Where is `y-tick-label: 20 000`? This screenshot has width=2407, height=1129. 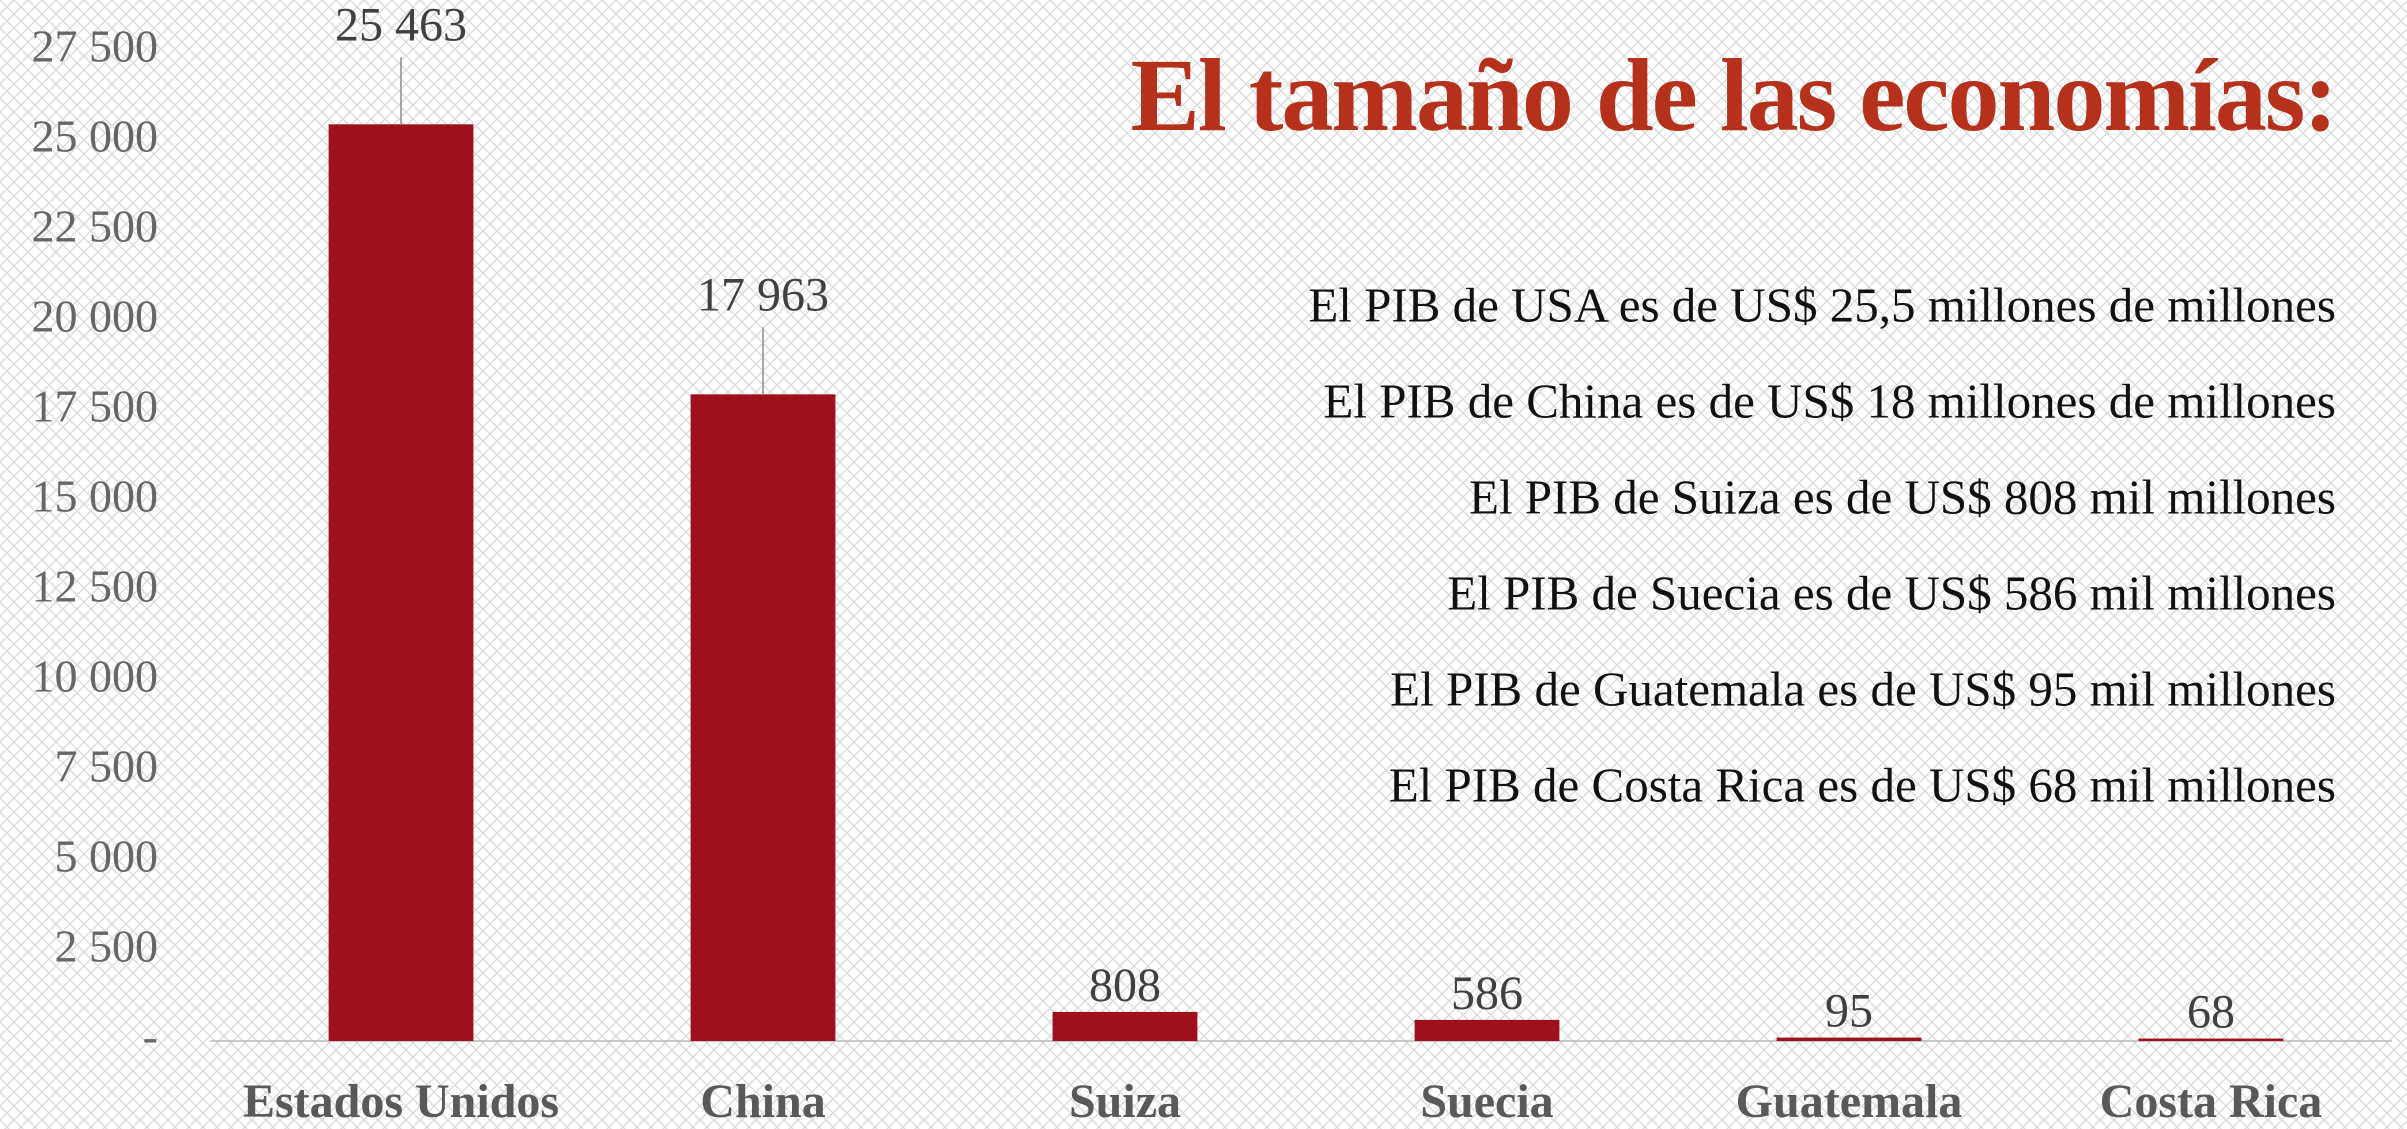
y-tick-label: 20 000 is located at coordinates (95, 316).